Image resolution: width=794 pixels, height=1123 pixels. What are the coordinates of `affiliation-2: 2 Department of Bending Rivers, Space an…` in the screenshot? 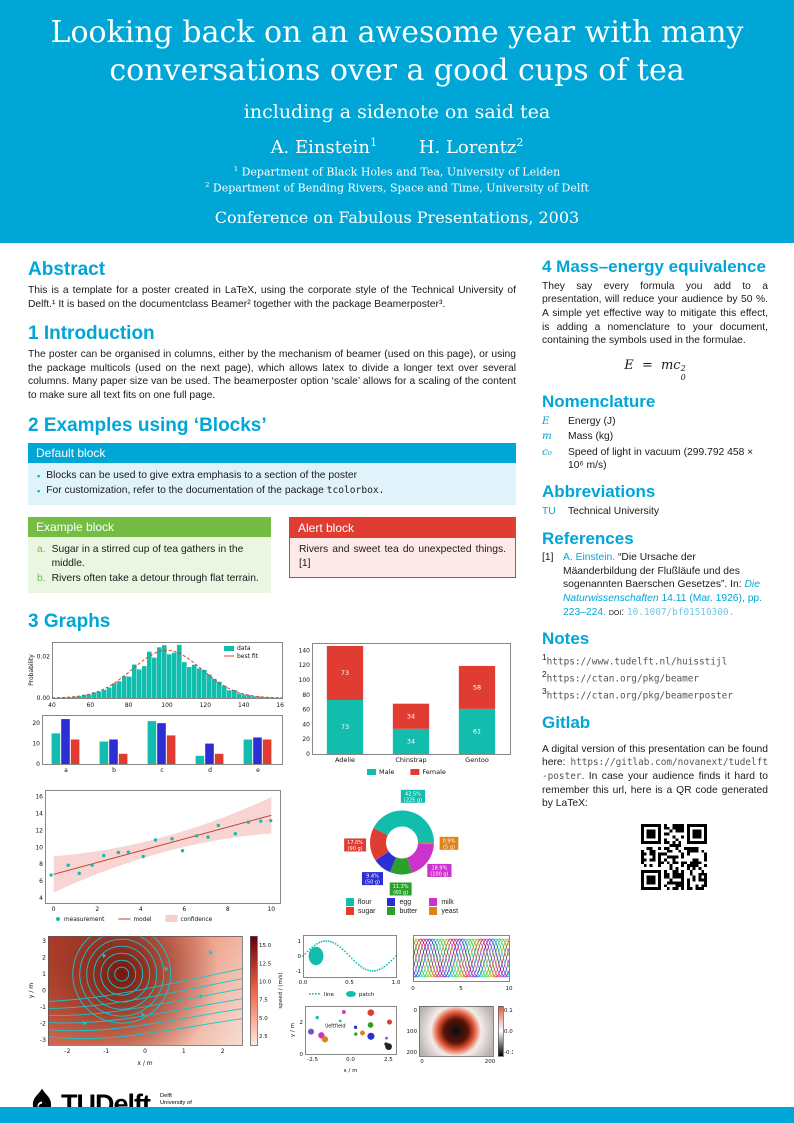 It's located at (397, 188).